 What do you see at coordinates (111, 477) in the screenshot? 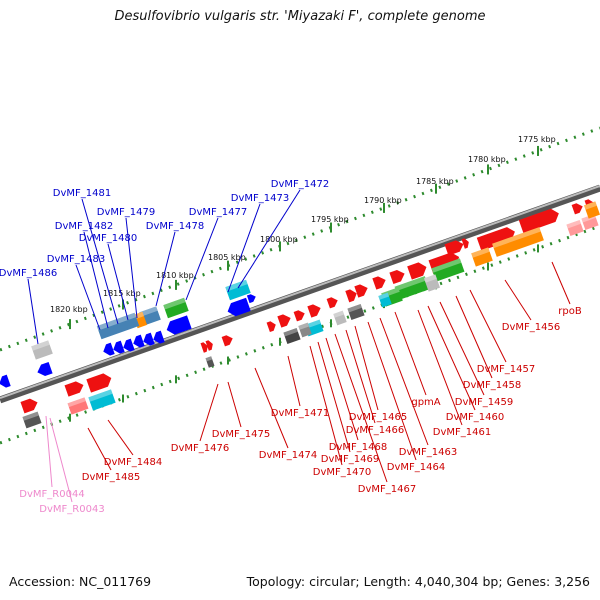
I see `forward-gene-label: DvMF_1485` at bounding box center [111, 477].